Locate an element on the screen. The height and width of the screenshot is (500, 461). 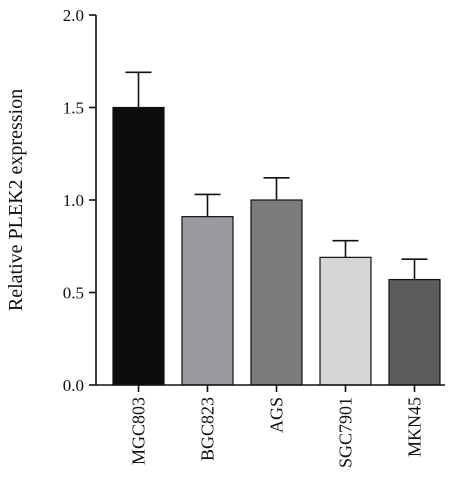
x-tick-label: MKN45 is located at coordinates (415, 427).